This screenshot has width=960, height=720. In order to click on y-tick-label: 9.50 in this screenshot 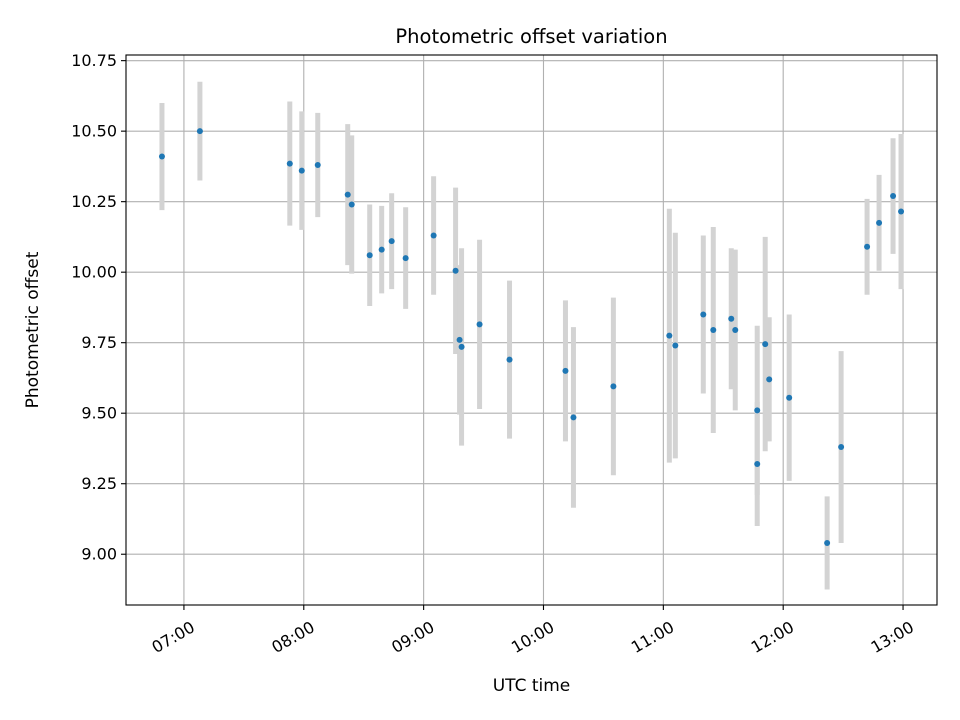, I will do `click(99, 413)`.